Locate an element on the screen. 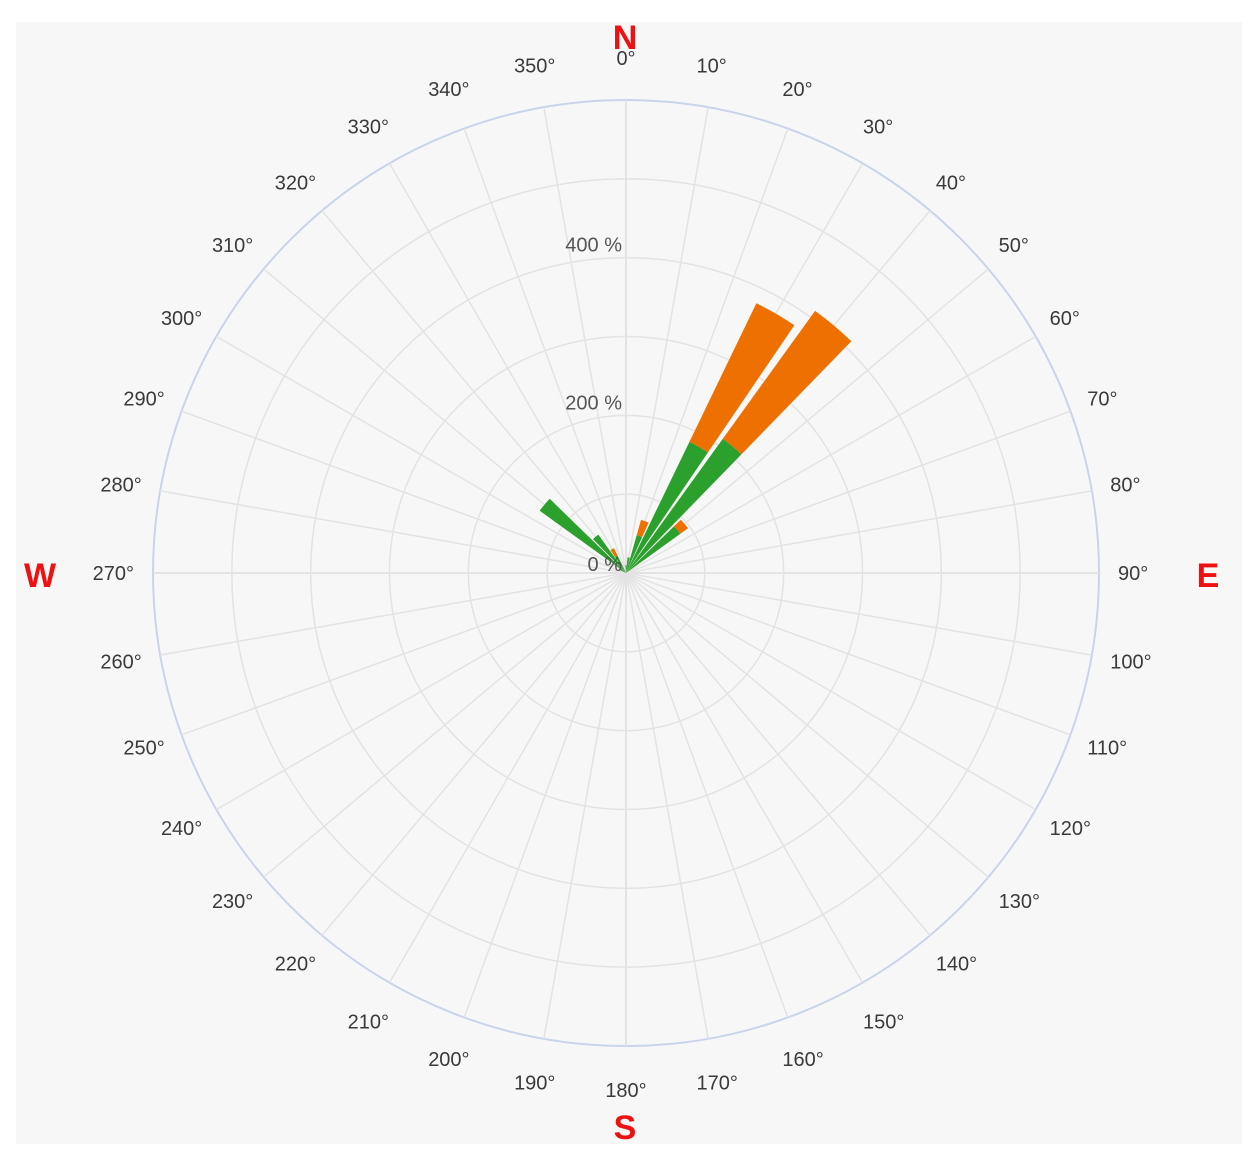  angle-tick-label: 150° is located at coordinates (883, 1023).